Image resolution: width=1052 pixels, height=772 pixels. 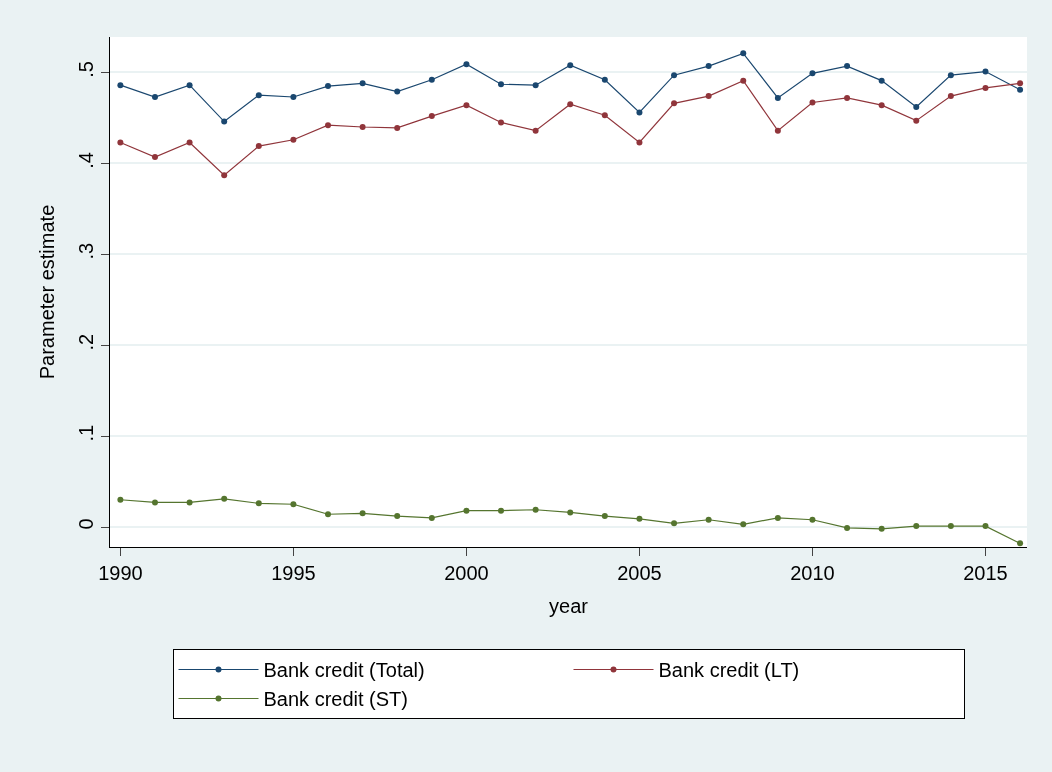 I want to click on x-tick-label: 2005, so click(x=639, y=573).